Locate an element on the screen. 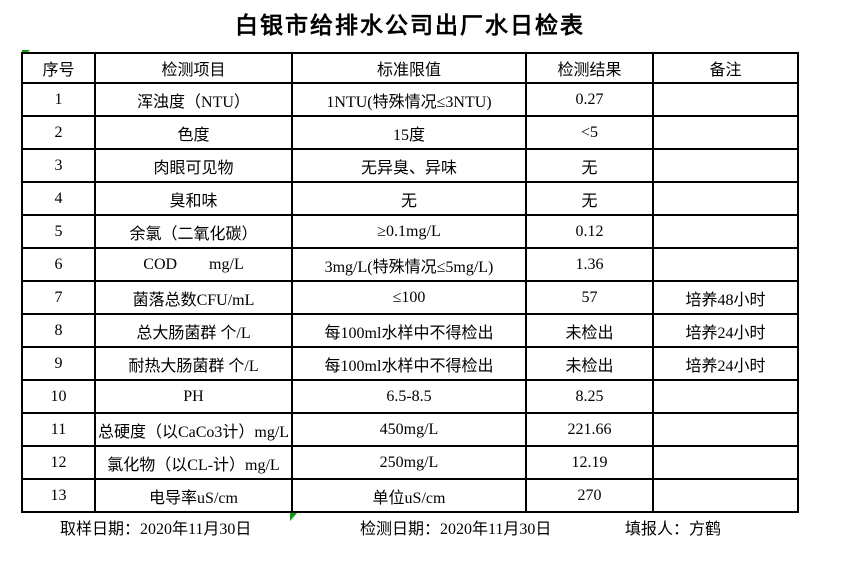 The image size is (845, 588). table-row: 11 总硬度（以CaCo3计）mg/L 450mg/L 221.66 is located at coordinates (410, 429).